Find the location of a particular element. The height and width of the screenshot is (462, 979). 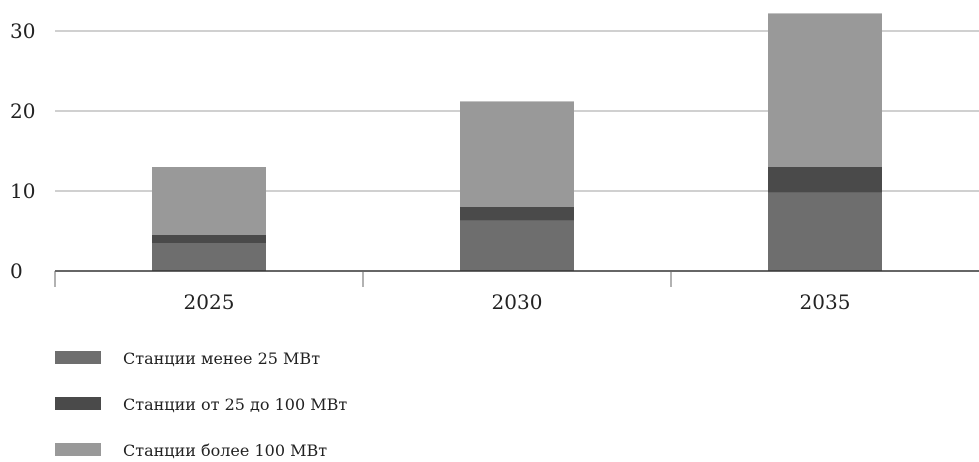

x-tick-label: 2030 is located at coordinates (517, 302).